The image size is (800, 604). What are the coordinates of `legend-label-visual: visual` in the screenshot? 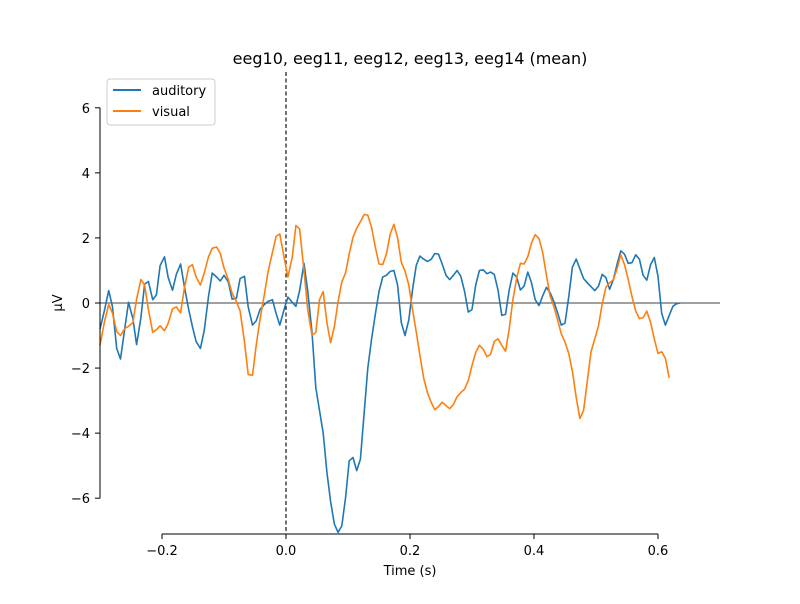 It's located at (171, 112).